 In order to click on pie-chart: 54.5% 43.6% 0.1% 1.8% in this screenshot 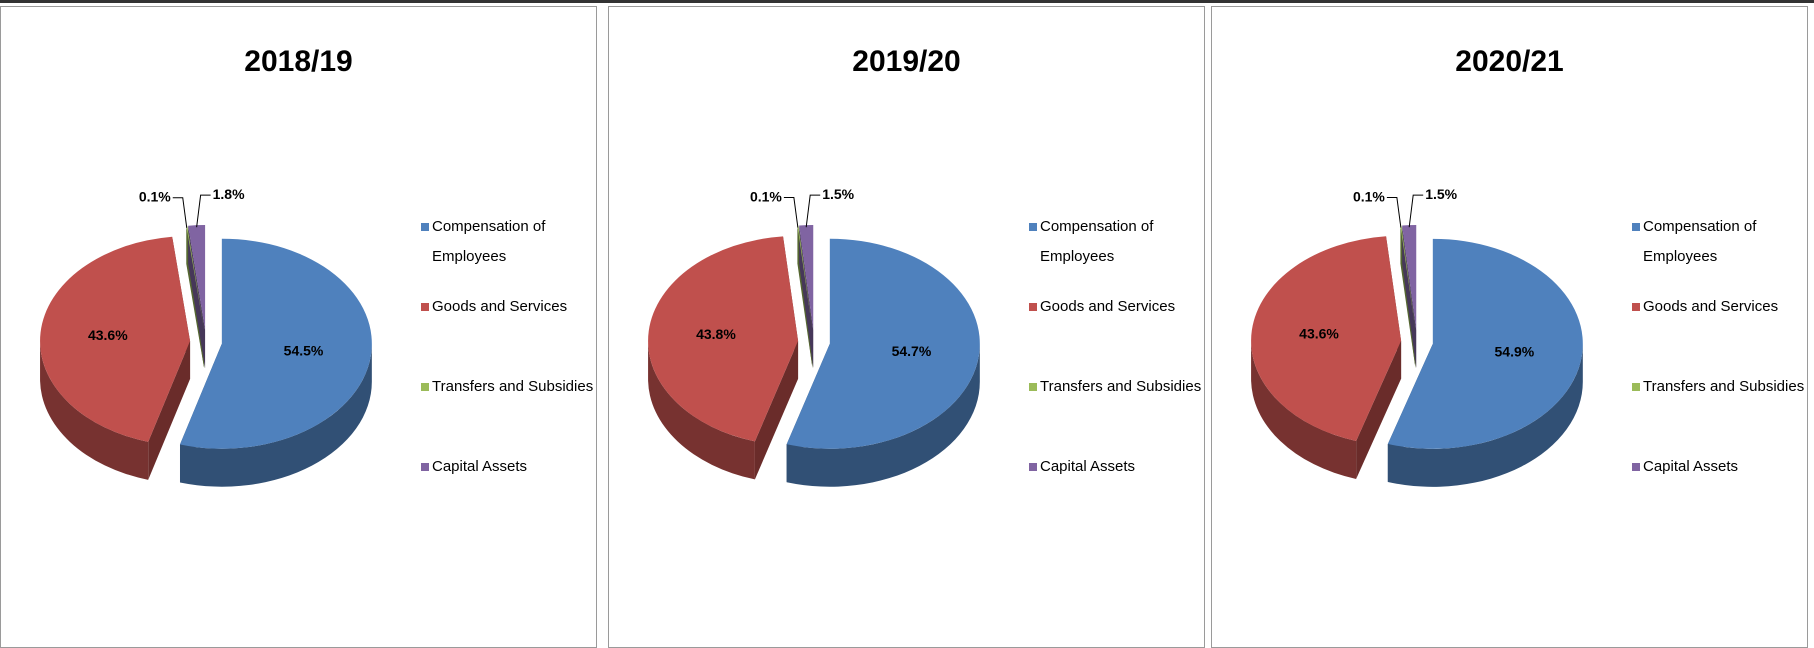, I will do `click(206, 336)`.